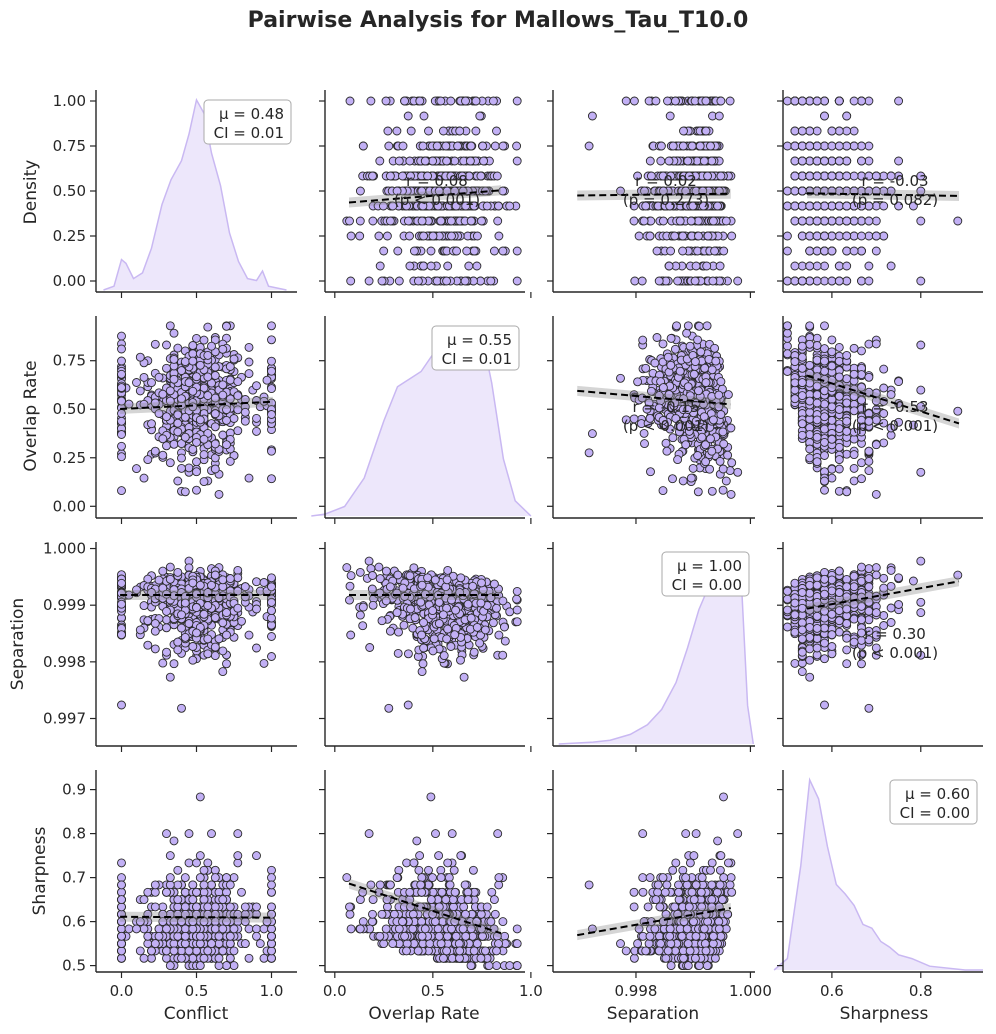 This screenshot has width=996, height=1034. What do you see at coordinates (653, 1014) in the screenshot?
I see `x-label-separation: Separation` at bounding box center [653, 1014].